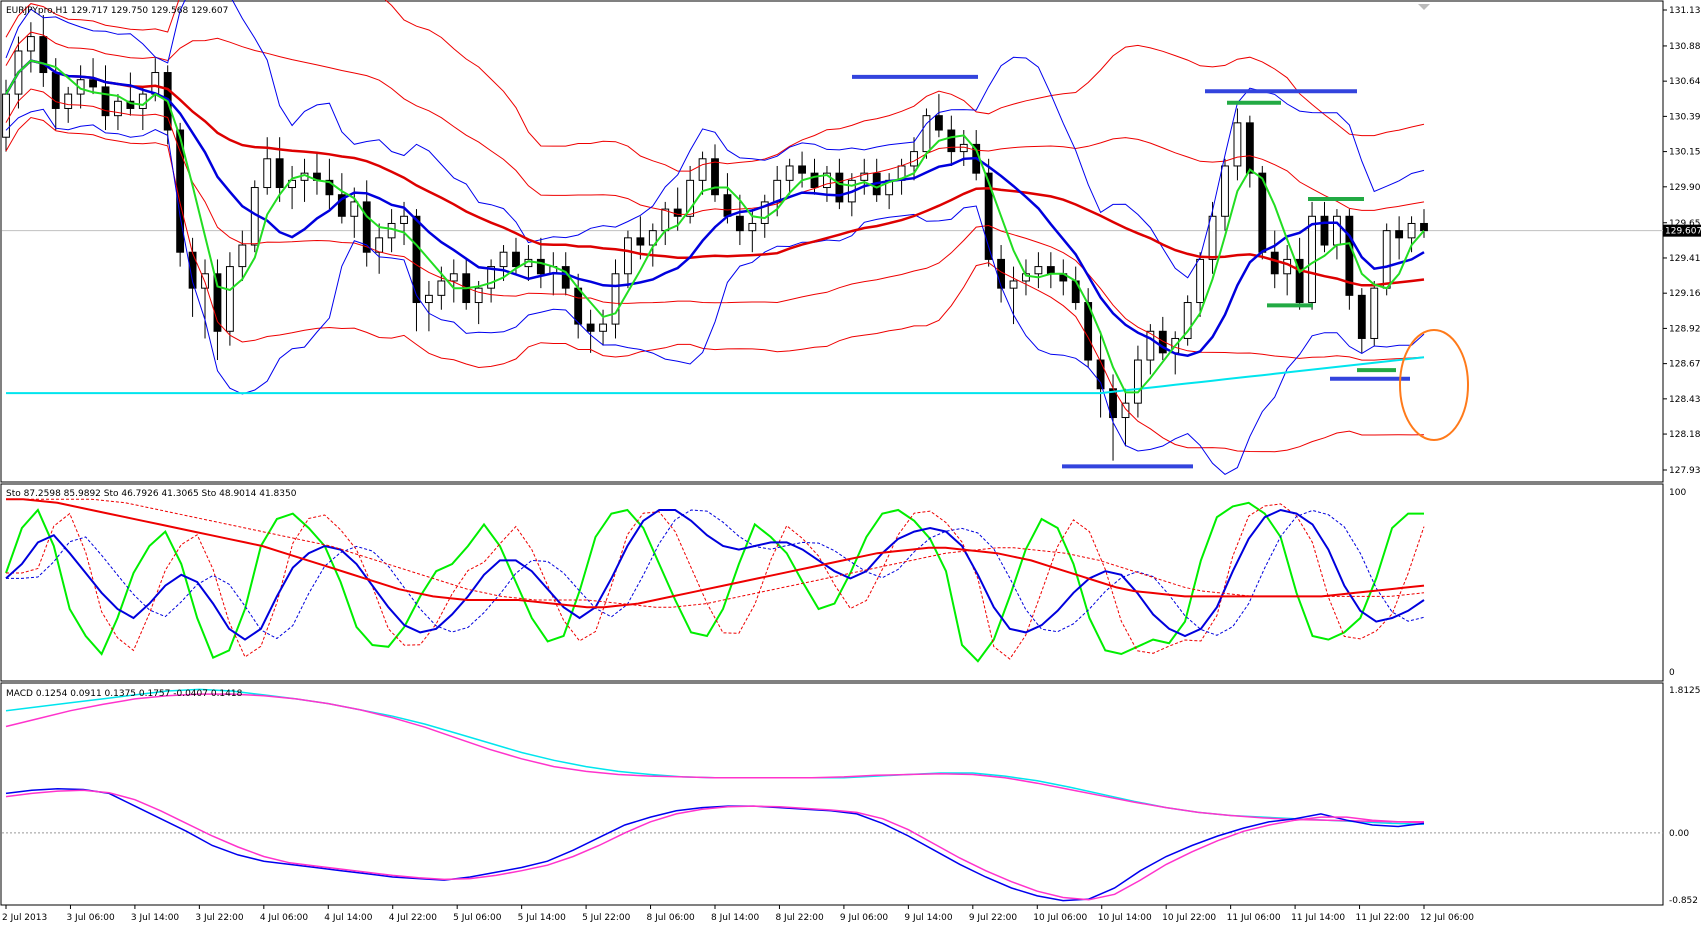 Image resolution: width=1701 pixels, height=925 pixels. What do you see at coordinates (1434, 385) in the screenshot?
I see `highlight-ellipse` at bounding box center [1434, 385].